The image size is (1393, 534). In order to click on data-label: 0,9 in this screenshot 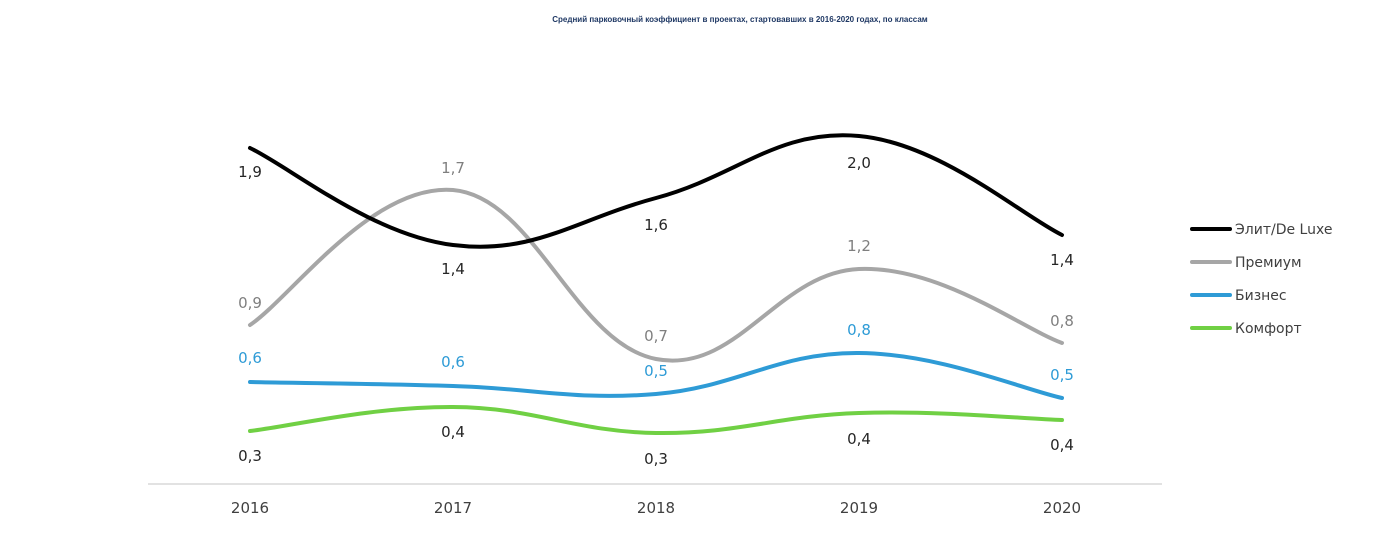, I will do `click(250, 303)`.